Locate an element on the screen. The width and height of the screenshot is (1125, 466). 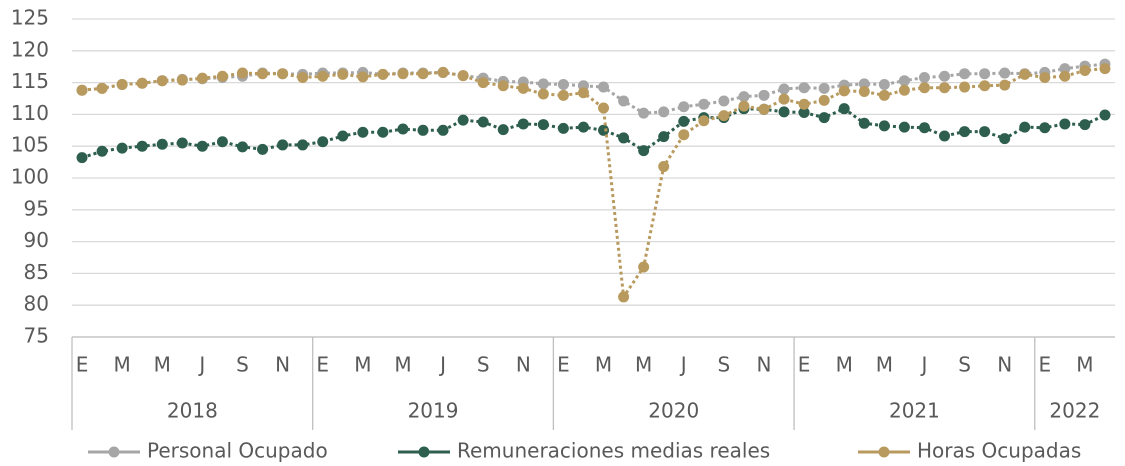
y-tick-label: 125 is located at coordinates (30, 18).